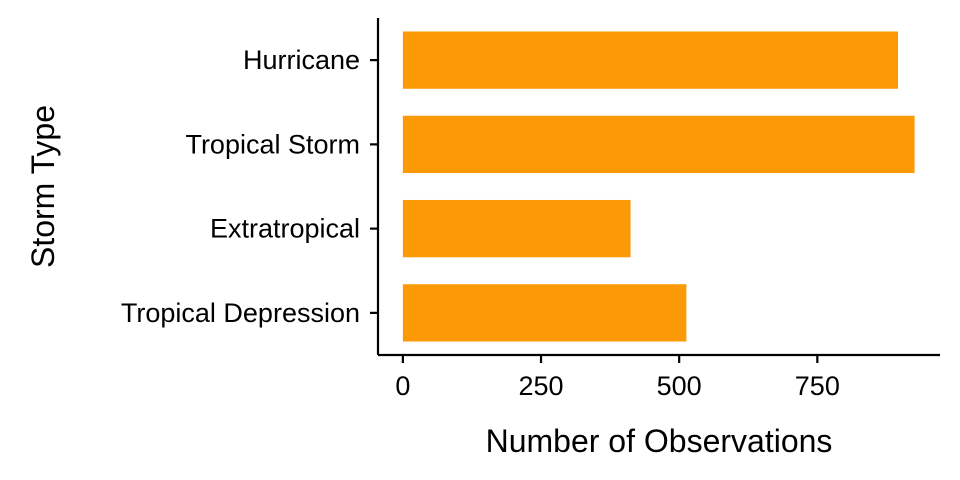 This screenshot has width=960, height=480. What do you see at coordinates (301, 60) in the screenshot?
I see `y-tick-label-hurricane: Hurricane` at bounding box center [301, 60].